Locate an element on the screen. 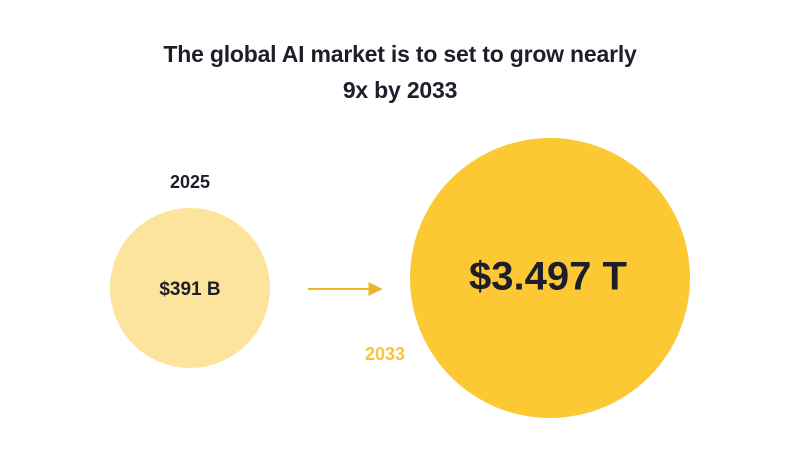 This screenshot has height=456, width=800. year-label: 2025 is located at coordinates (190, 182).